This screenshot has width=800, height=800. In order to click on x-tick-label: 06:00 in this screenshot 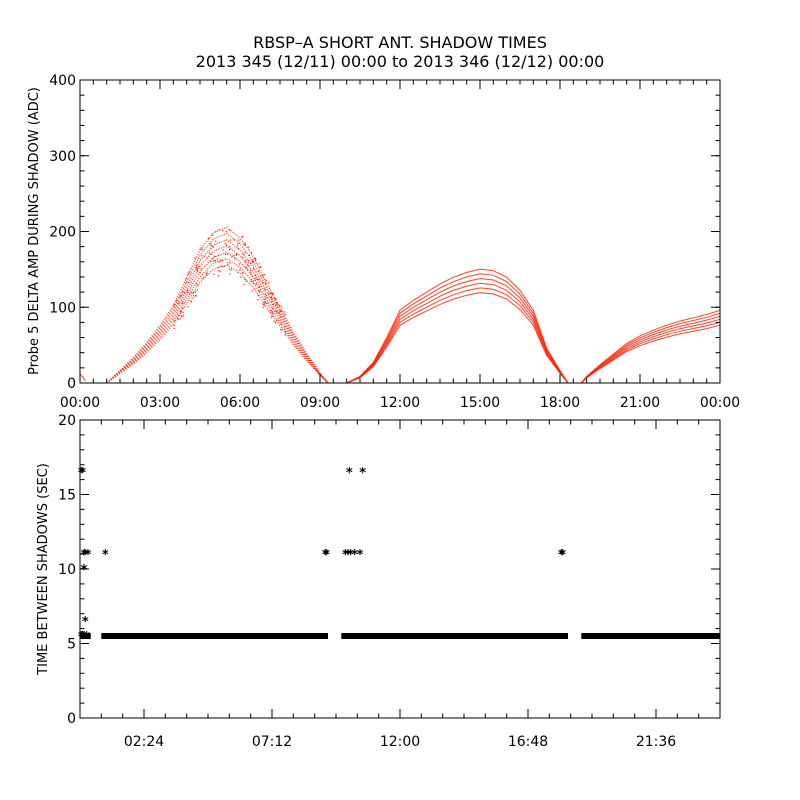, I will do `click(240, 403)`.